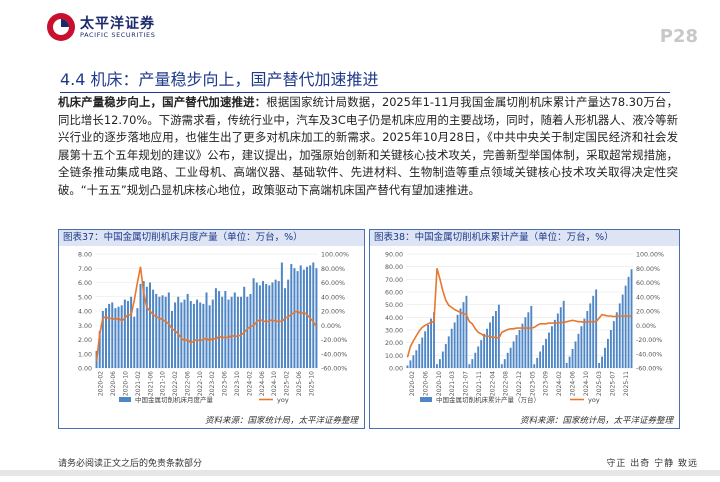  Describe the element at coordinates (287, 383) in the screenshot. I see `x-tick-label: 2025-02` at that location.